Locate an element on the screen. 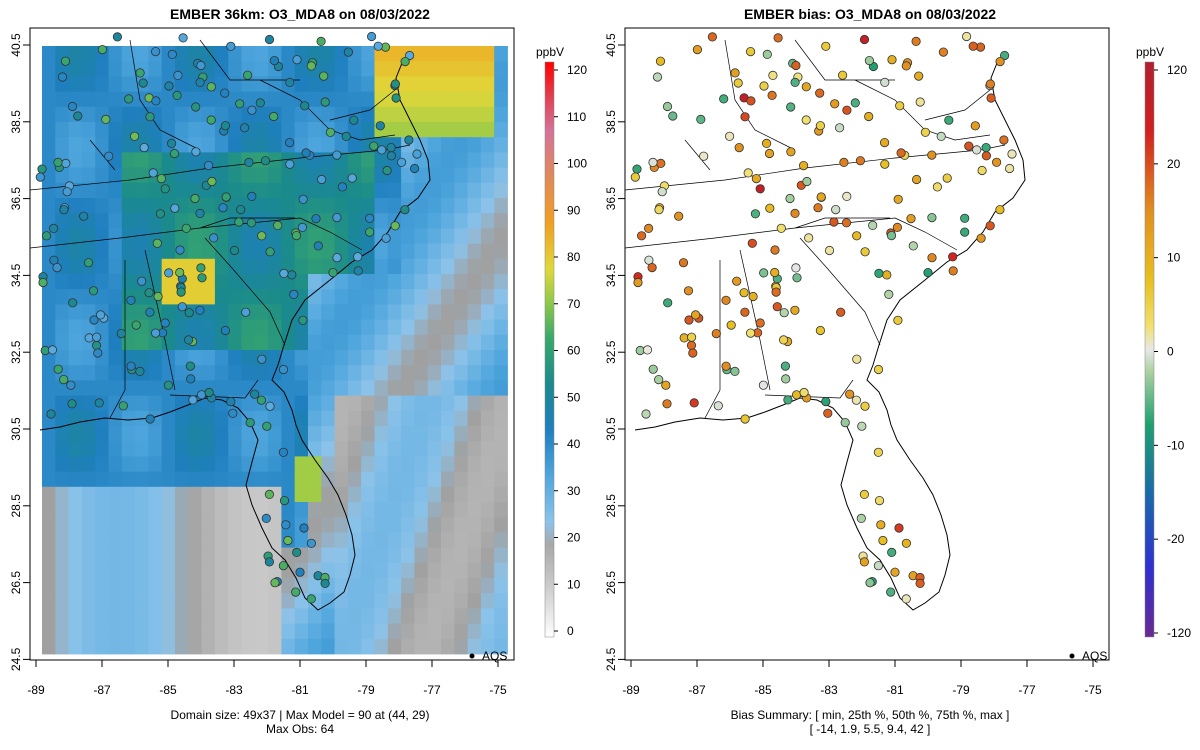 The width and height of the screenshot is (1200, 750). x-tick-label: -81 is located at coordinates (300, 690).